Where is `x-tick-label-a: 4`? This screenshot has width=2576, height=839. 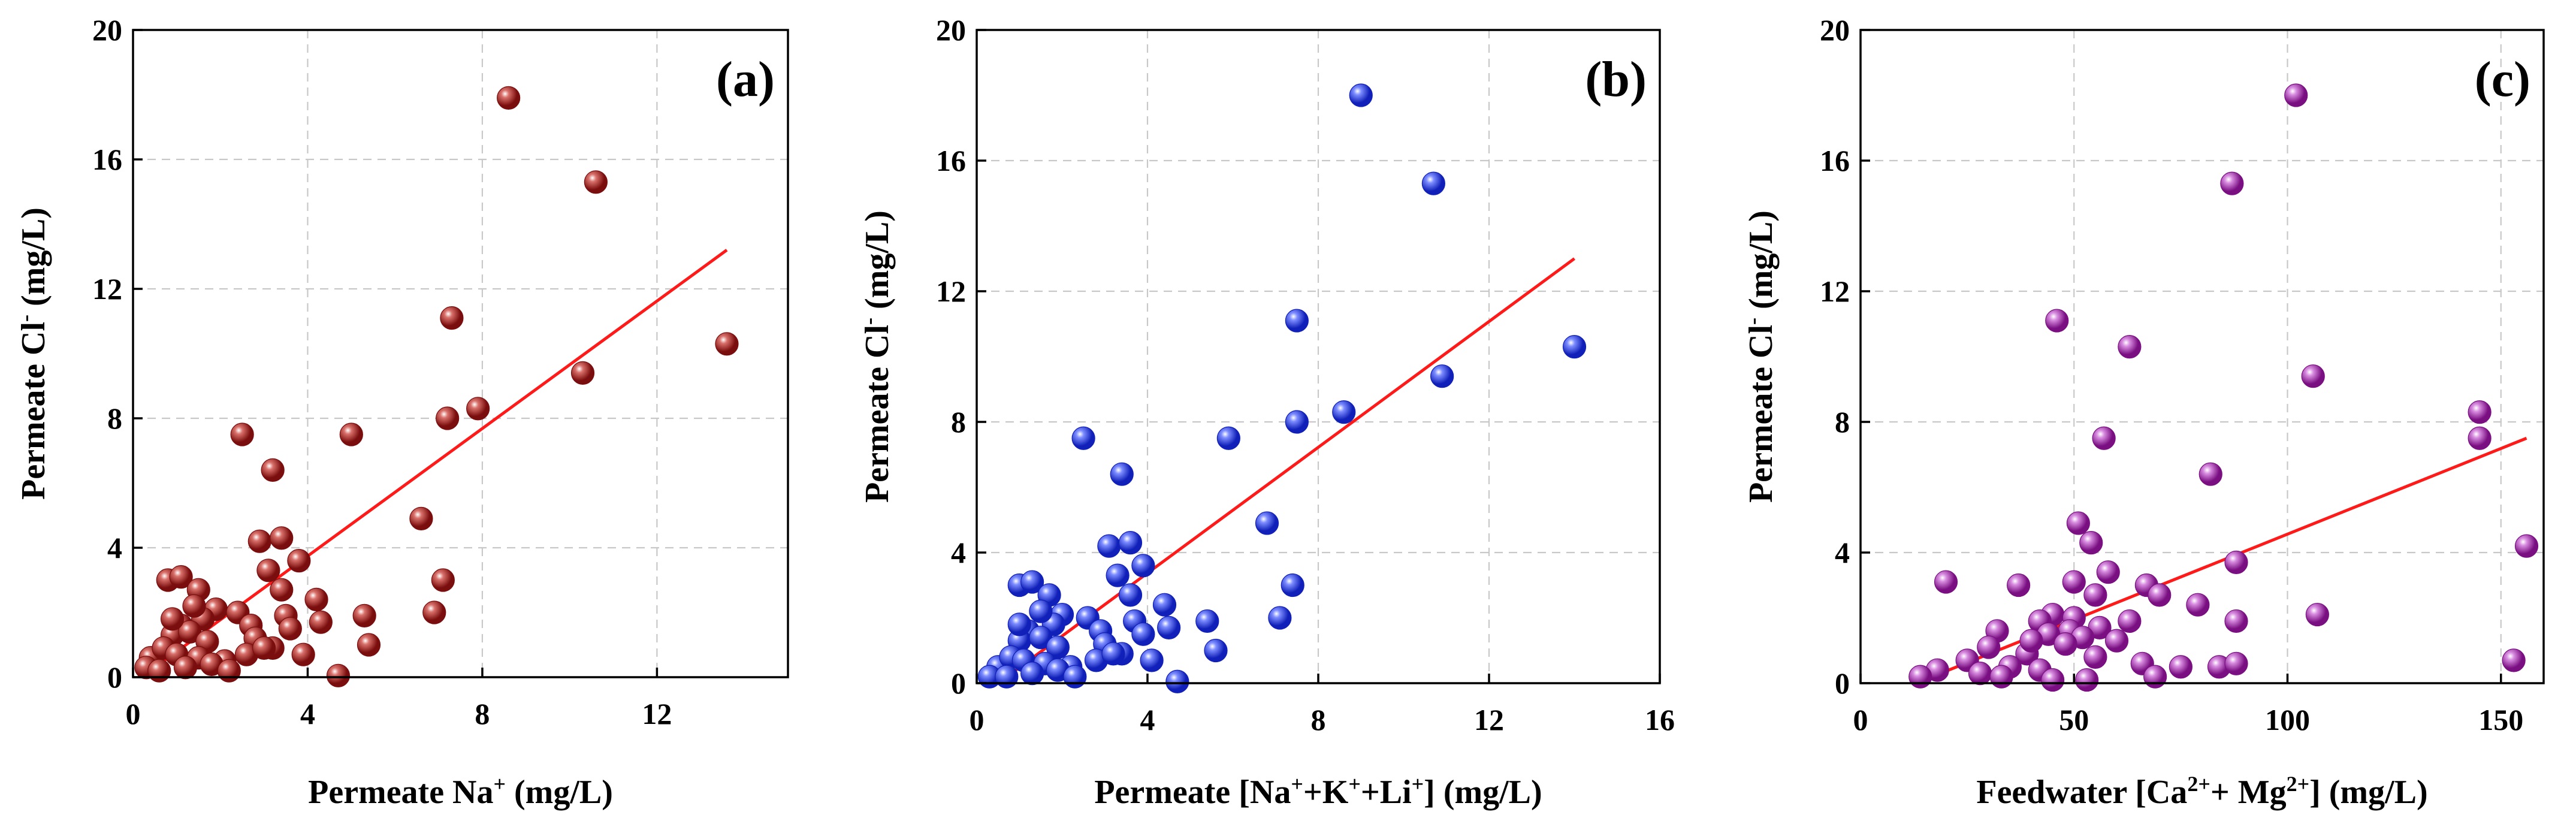 x-tick-label-a: 4 is located at coordinates (308, 714).